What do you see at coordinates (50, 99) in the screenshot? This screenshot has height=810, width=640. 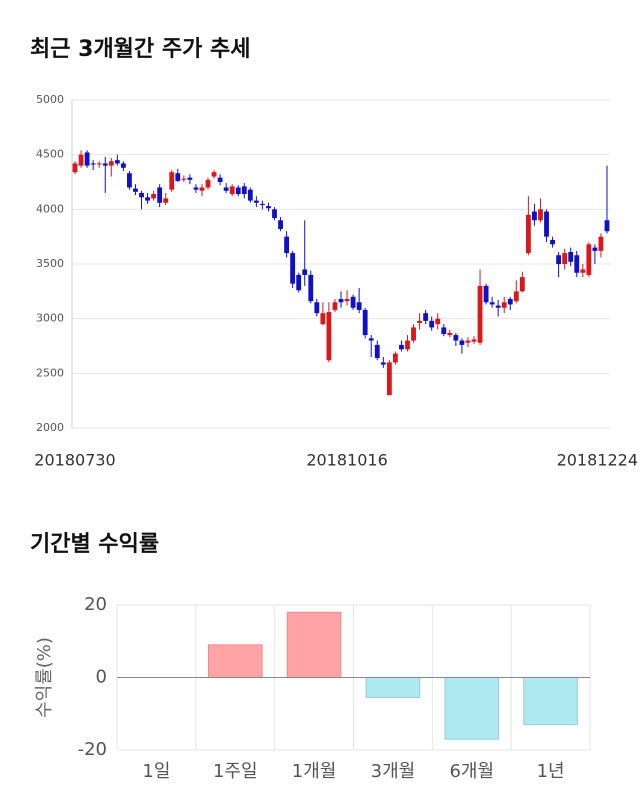 I see `y-tick-label: 5000` at bounding box center [50, 99].